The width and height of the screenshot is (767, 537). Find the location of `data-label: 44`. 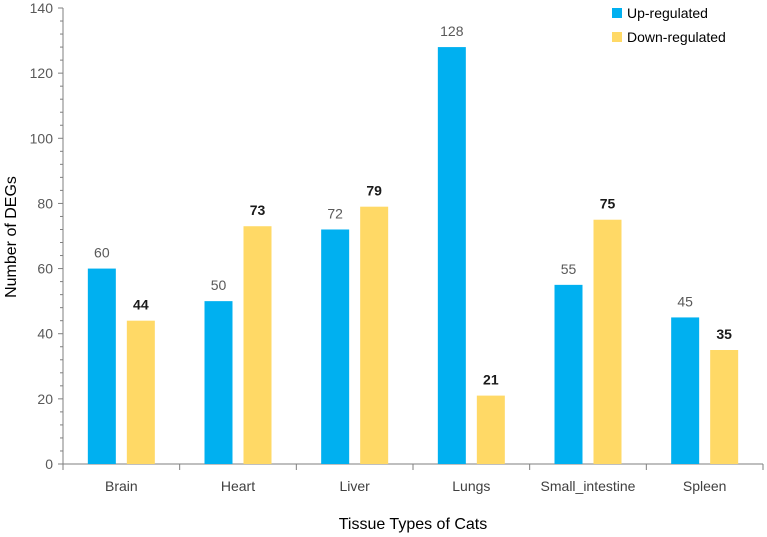

data-label: 44 is located at coordinates (141, 305).